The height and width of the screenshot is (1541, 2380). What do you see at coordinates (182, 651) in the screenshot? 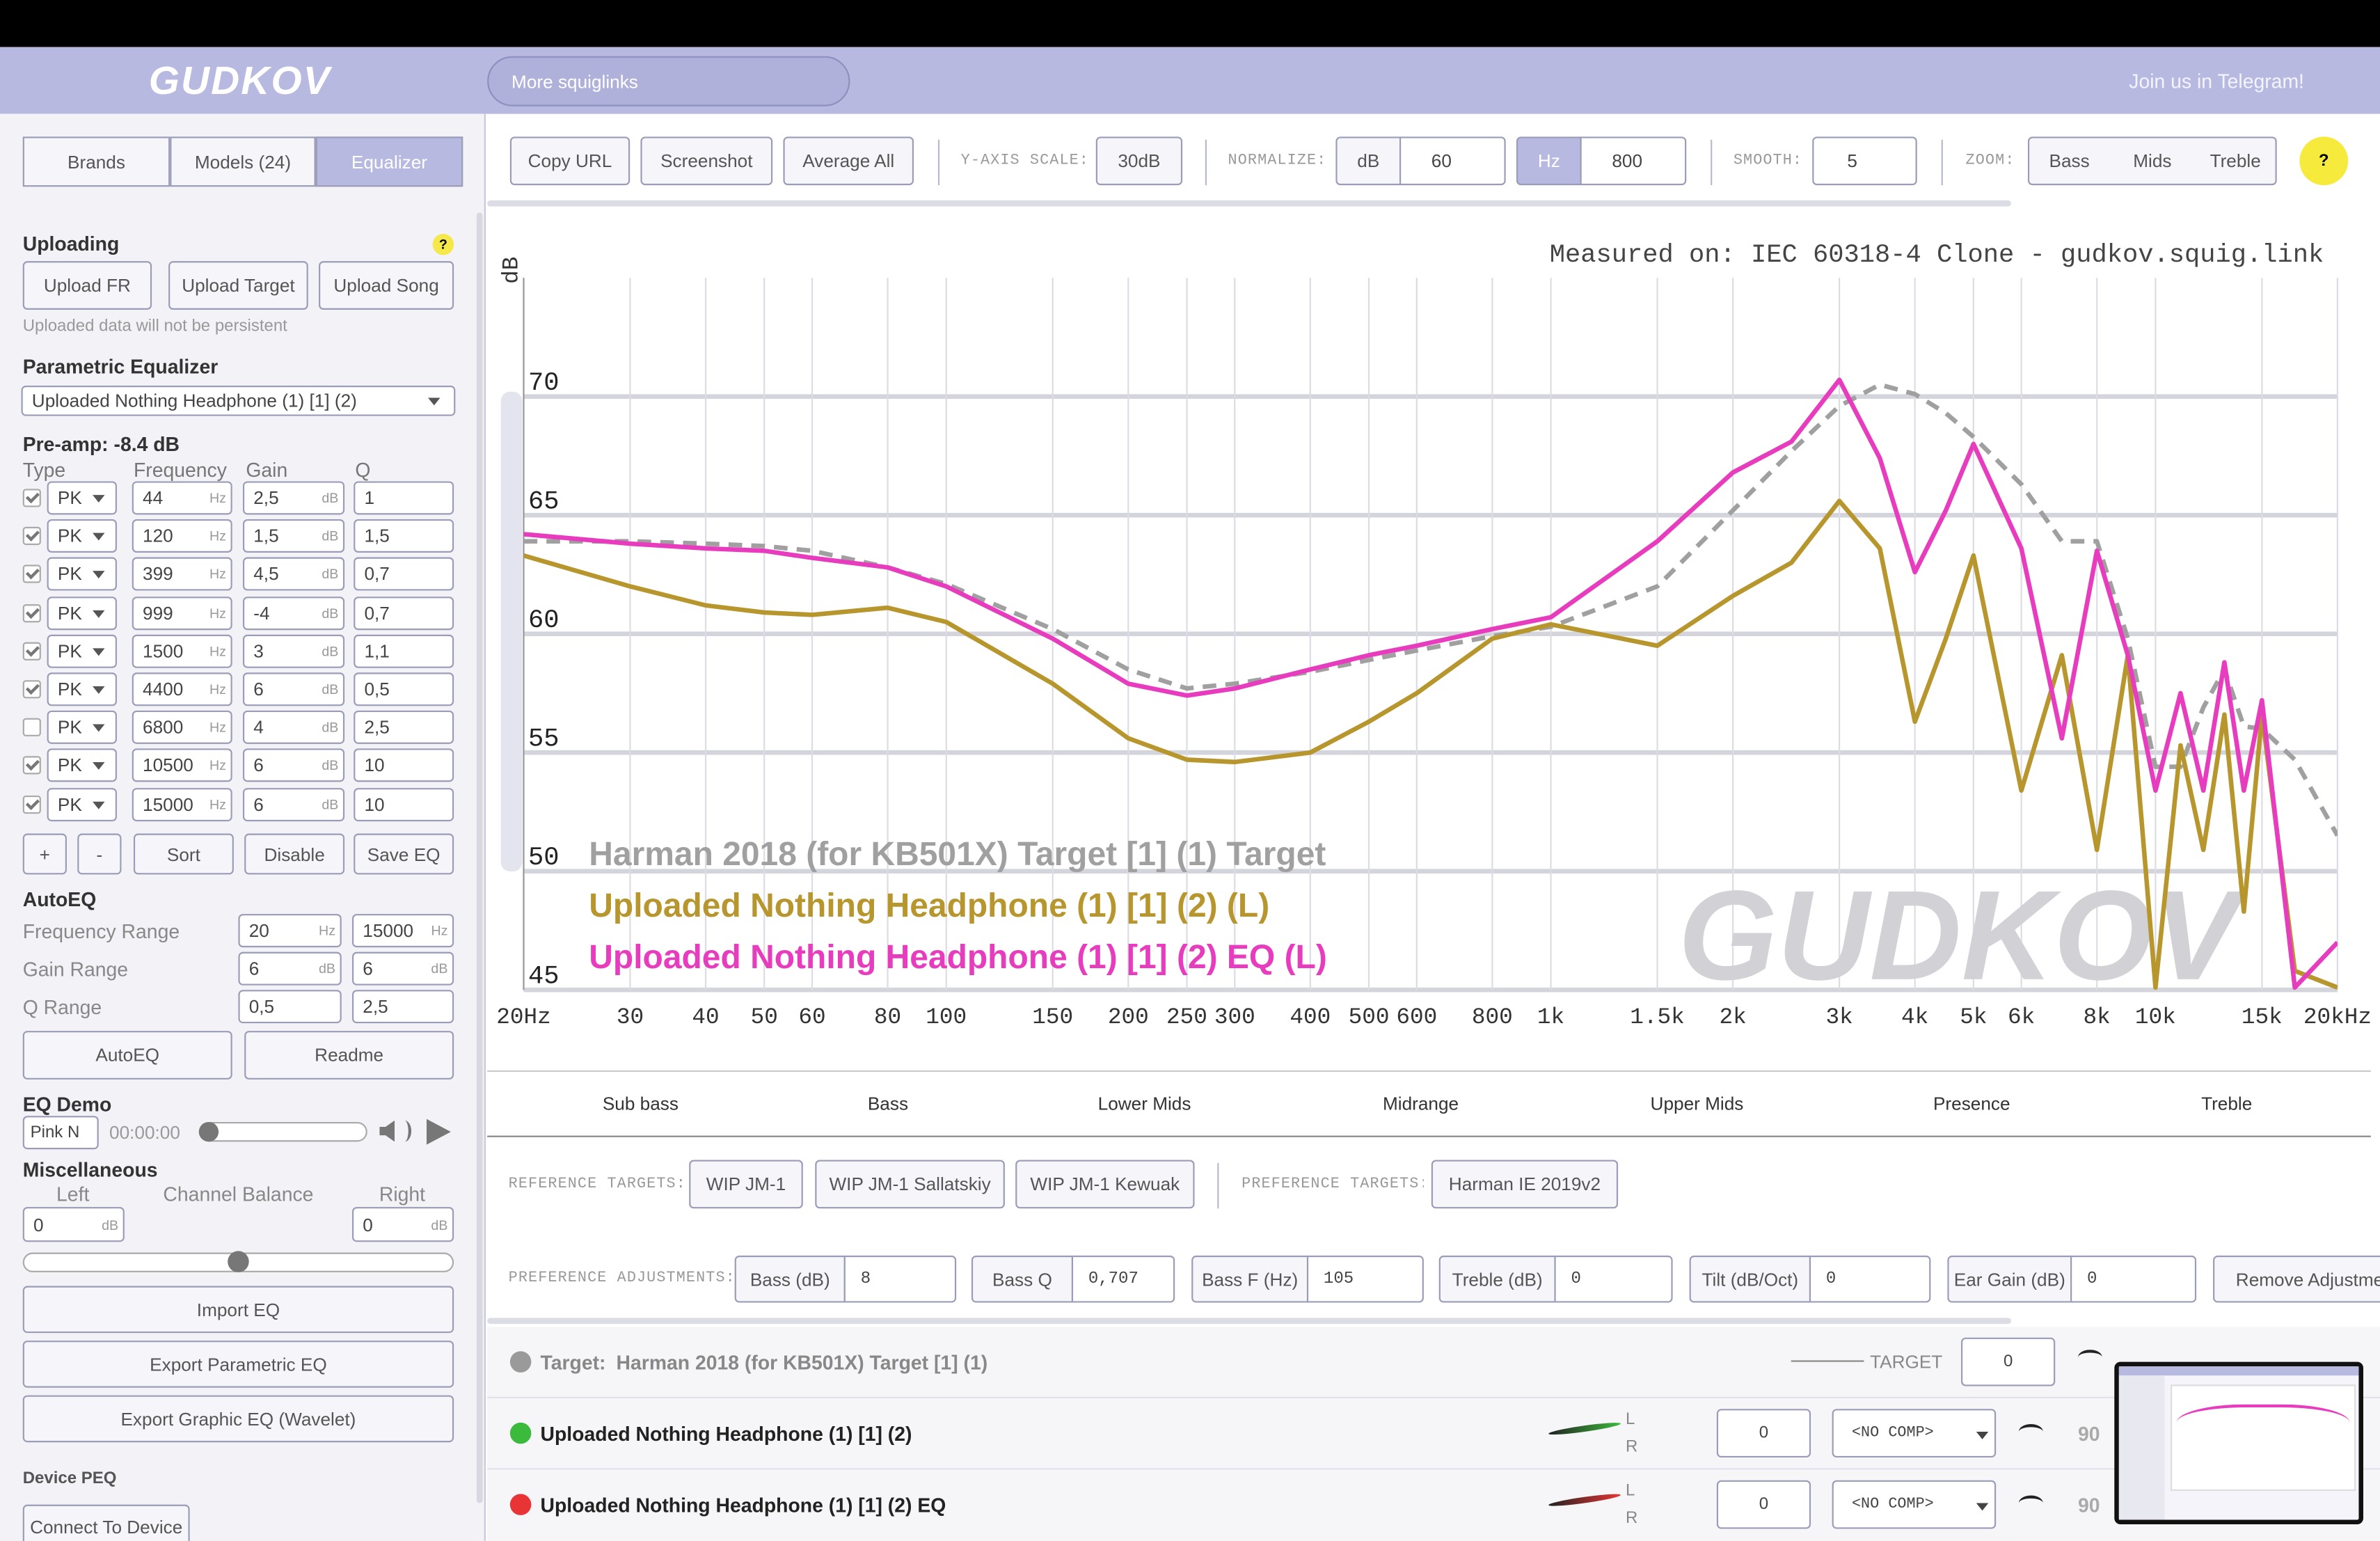
I see `filter-frequency: 1500` at bounding box center [182, 651].